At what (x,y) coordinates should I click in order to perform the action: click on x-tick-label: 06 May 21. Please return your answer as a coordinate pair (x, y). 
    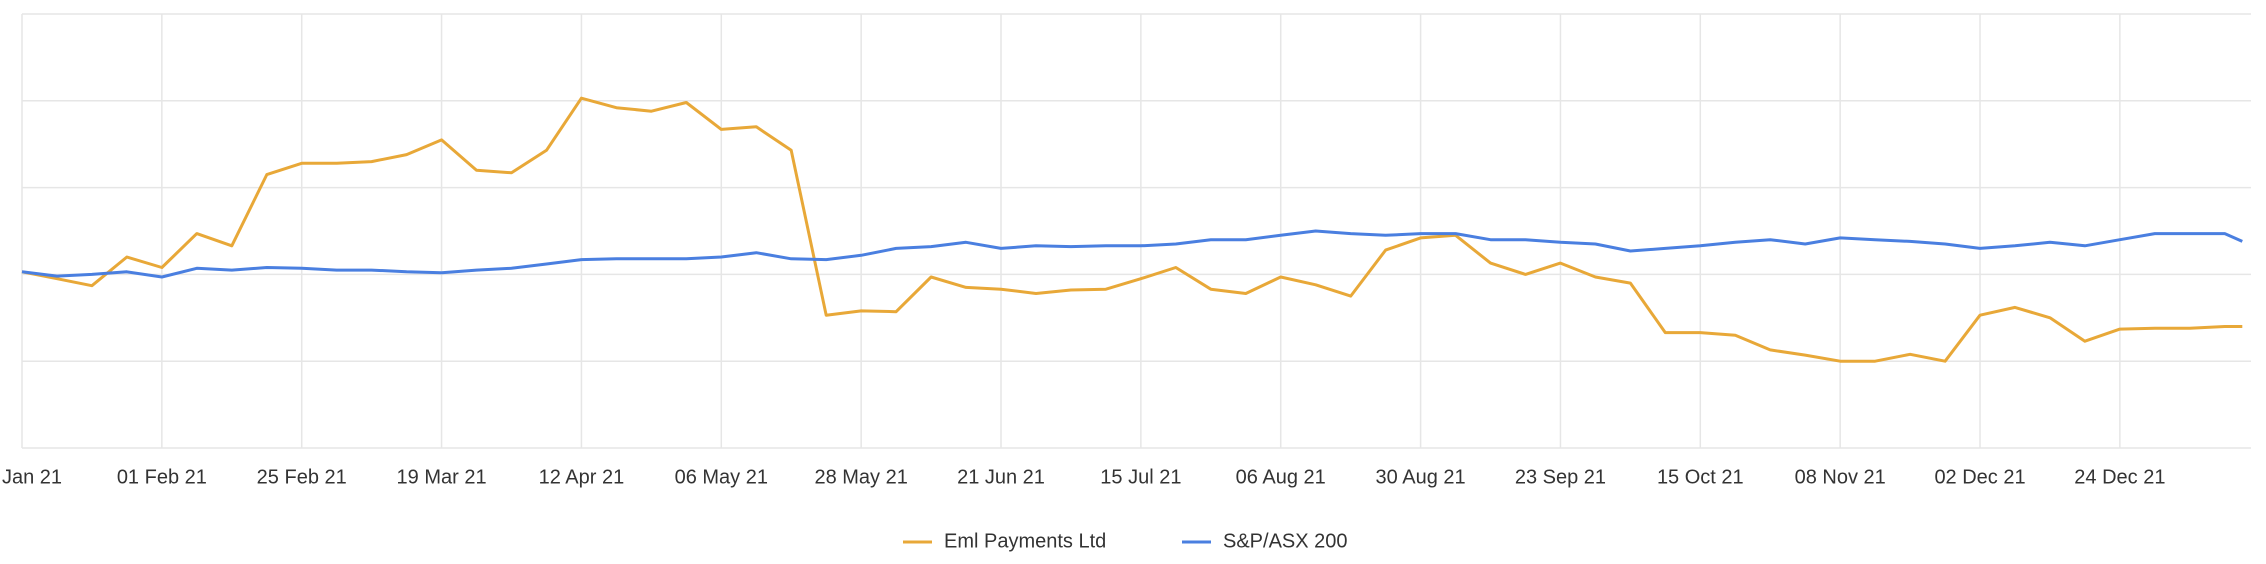
    Looking at the image, I should click on (721, 477).